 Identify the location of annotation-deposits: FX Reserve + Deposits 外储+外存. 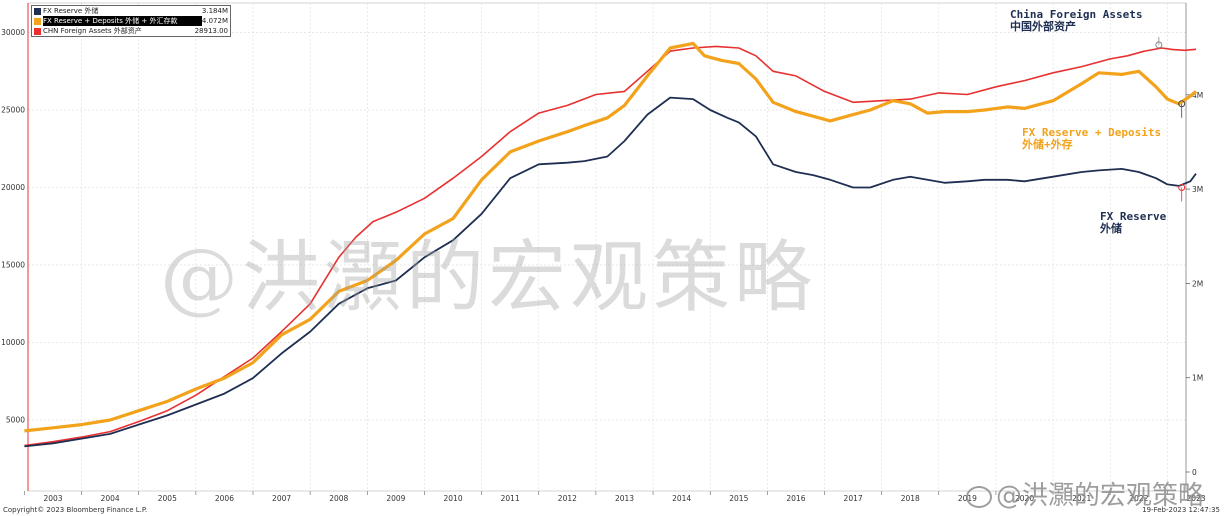
(1091, 139).